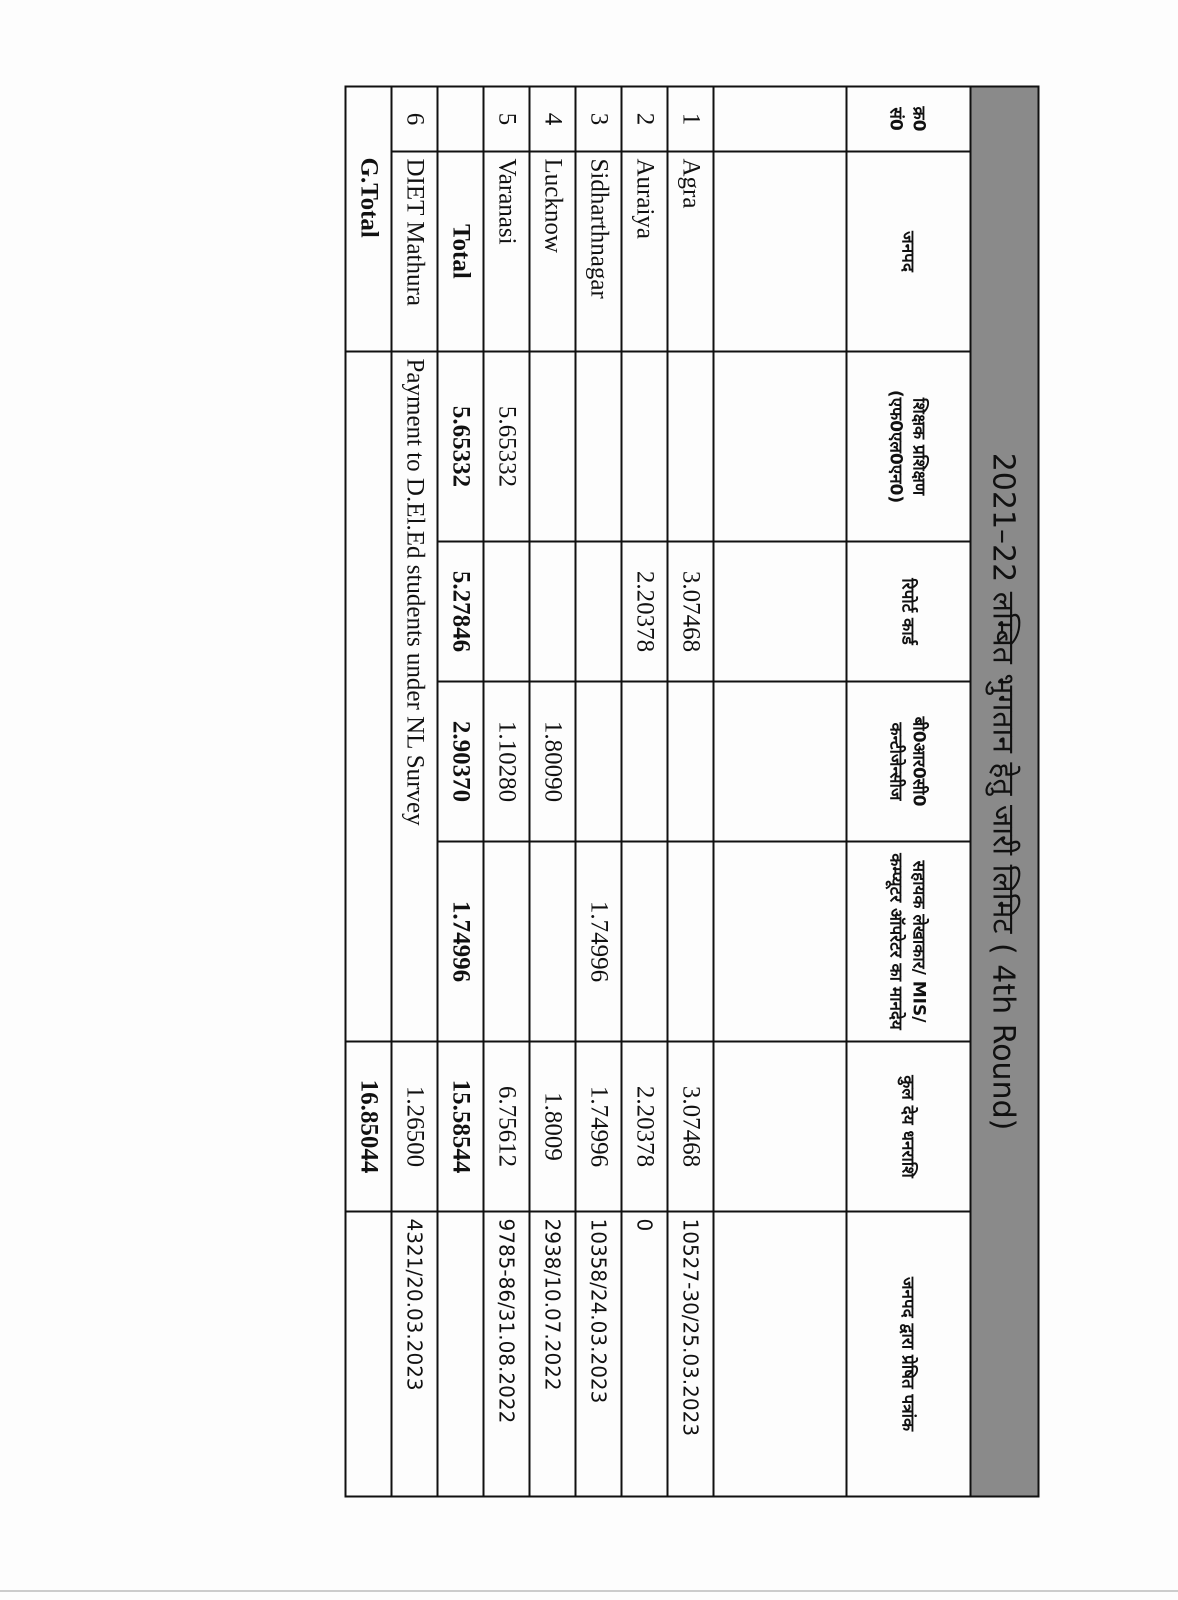 The image size is (1178, 1600). I want to click on cell-report: 3.07468, so click(690, 611).